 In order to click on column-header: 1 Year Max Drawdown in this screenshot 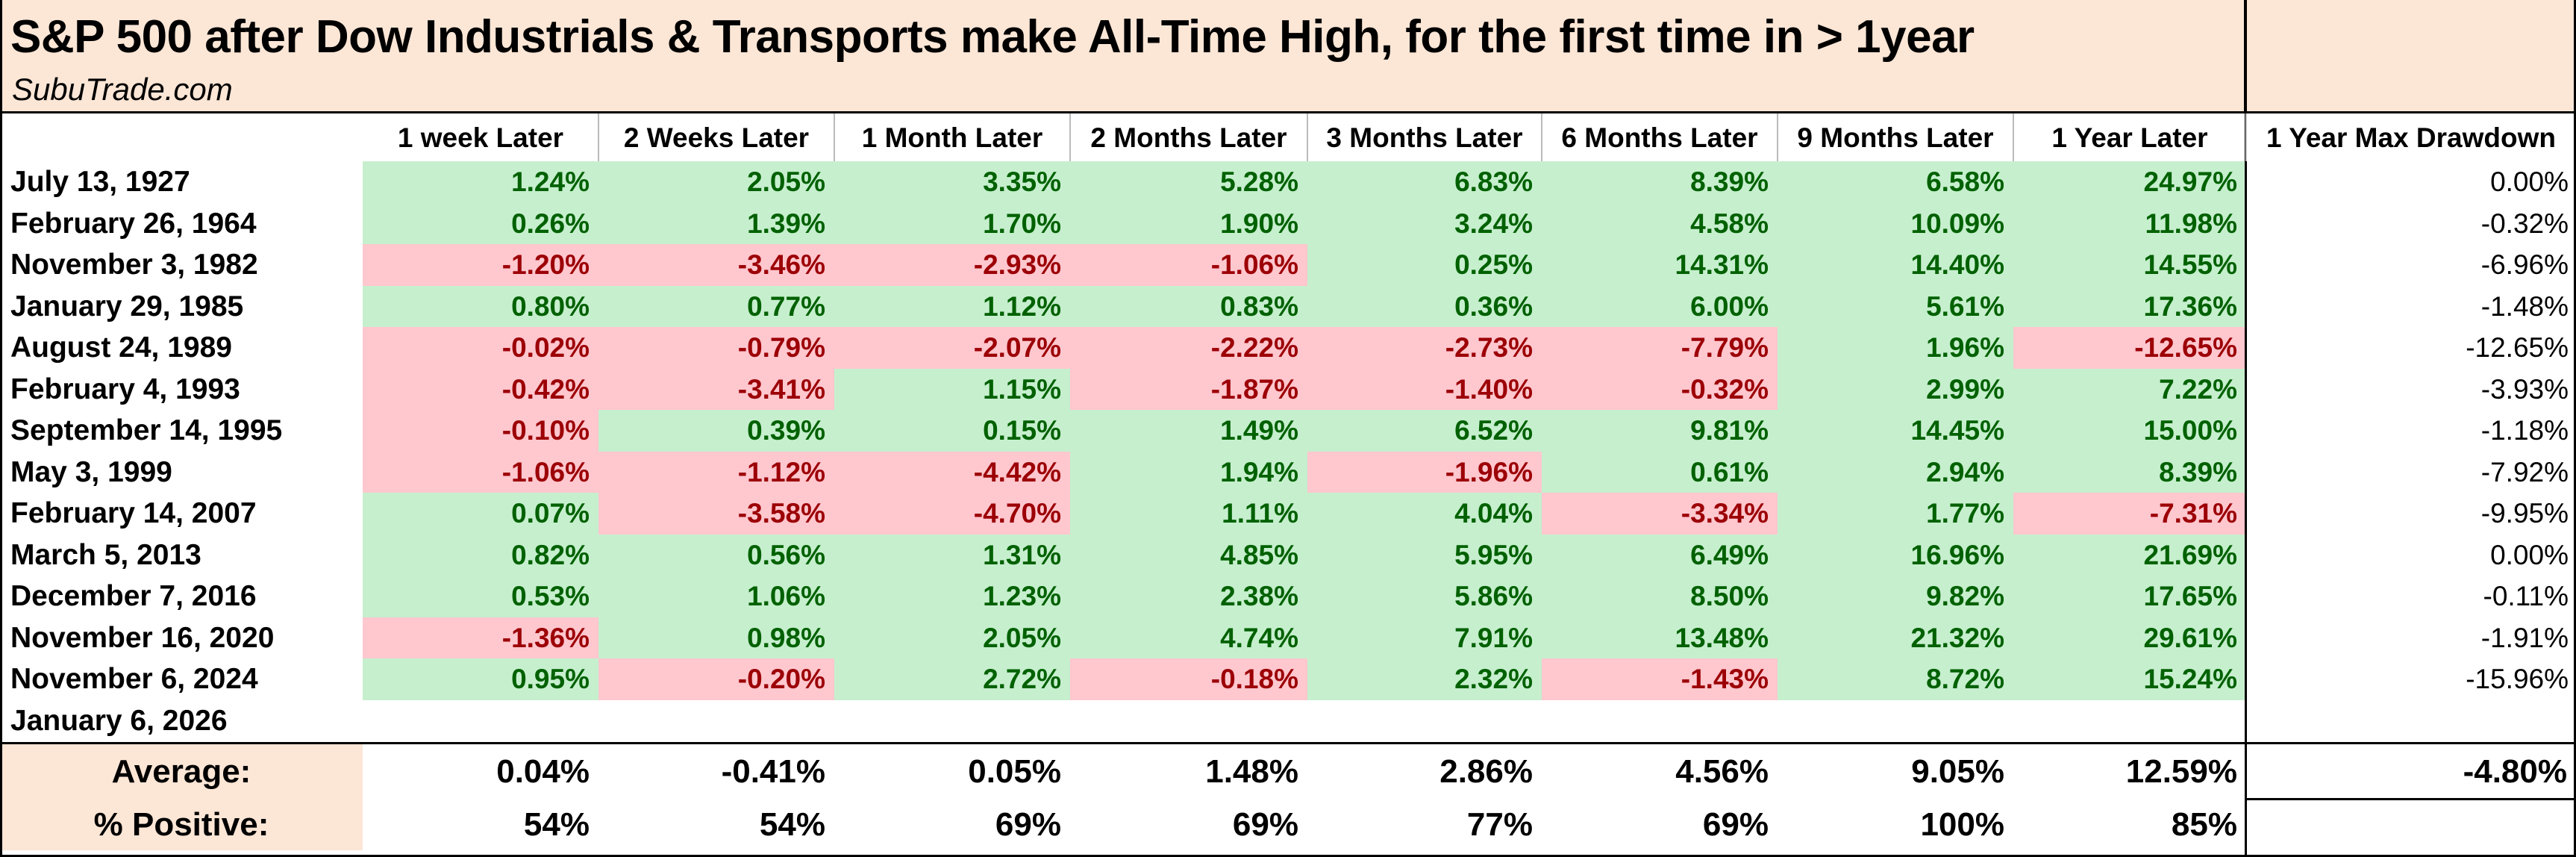, I will do `click(2411, 137)`.